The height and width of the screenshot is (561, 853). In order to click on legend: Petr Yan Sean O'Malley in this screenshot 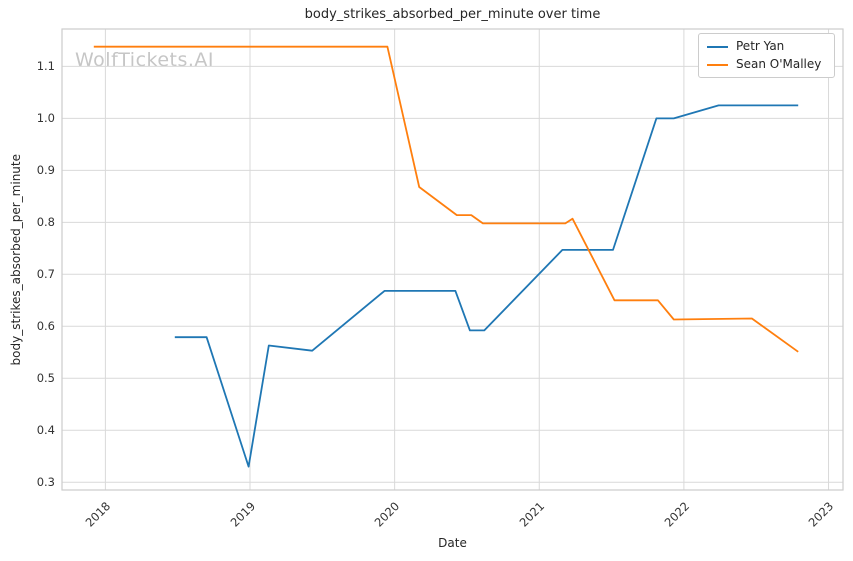, I will do `click(766, 55)`.